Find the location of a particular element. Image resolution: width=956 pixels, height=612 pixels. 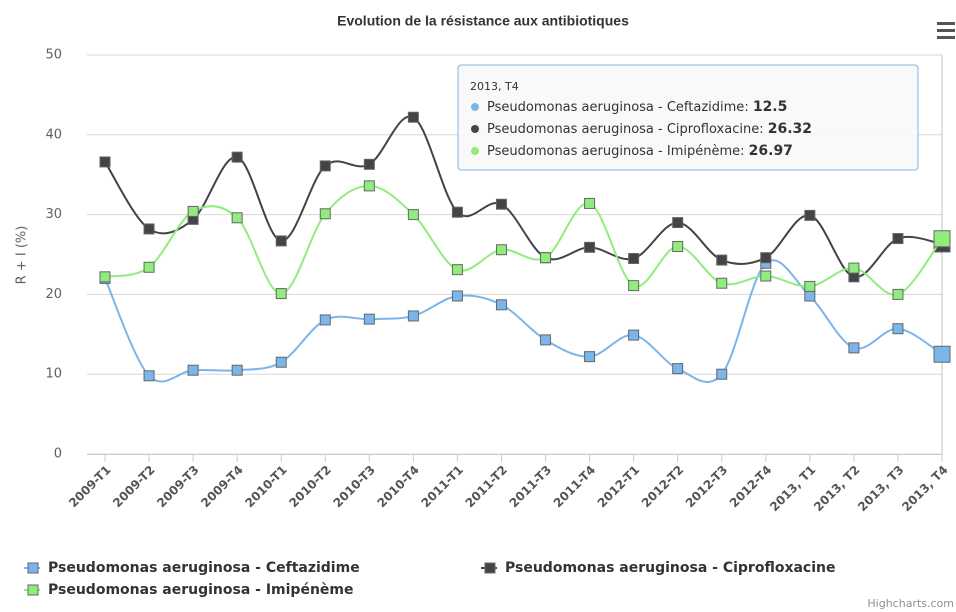

y-tick-label: 20 is located at coordinates (53, 294).